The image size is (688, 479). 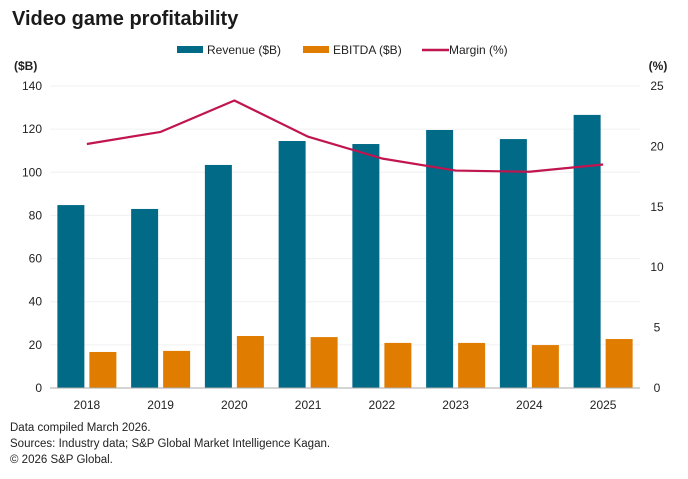 I want to click on x-tick-label: 2025, so click(x=603, y=405).